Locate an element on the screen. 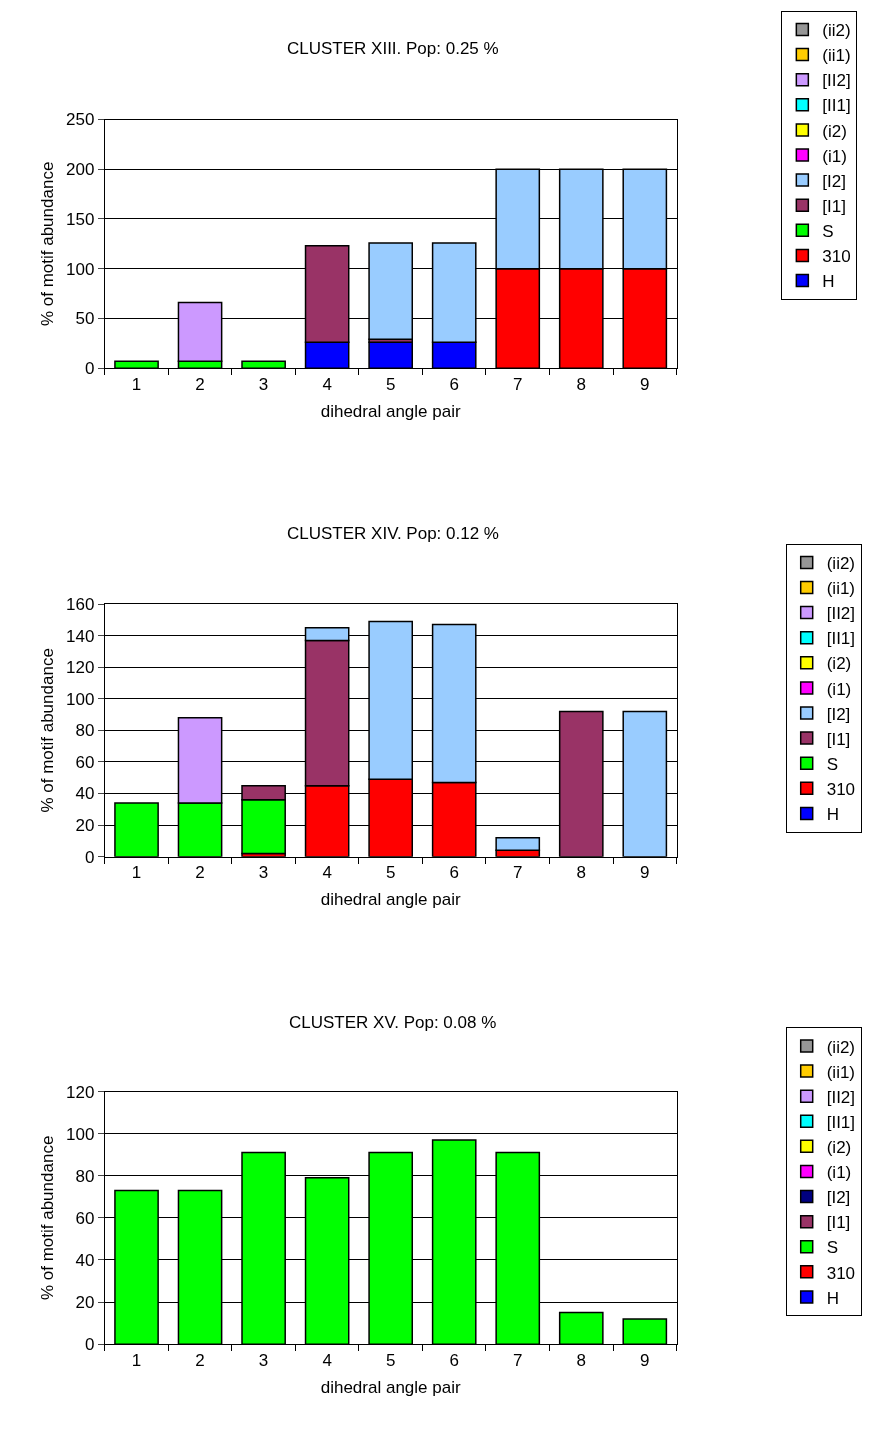  y-tick-label: 250 is located at coordinates (80, 120).